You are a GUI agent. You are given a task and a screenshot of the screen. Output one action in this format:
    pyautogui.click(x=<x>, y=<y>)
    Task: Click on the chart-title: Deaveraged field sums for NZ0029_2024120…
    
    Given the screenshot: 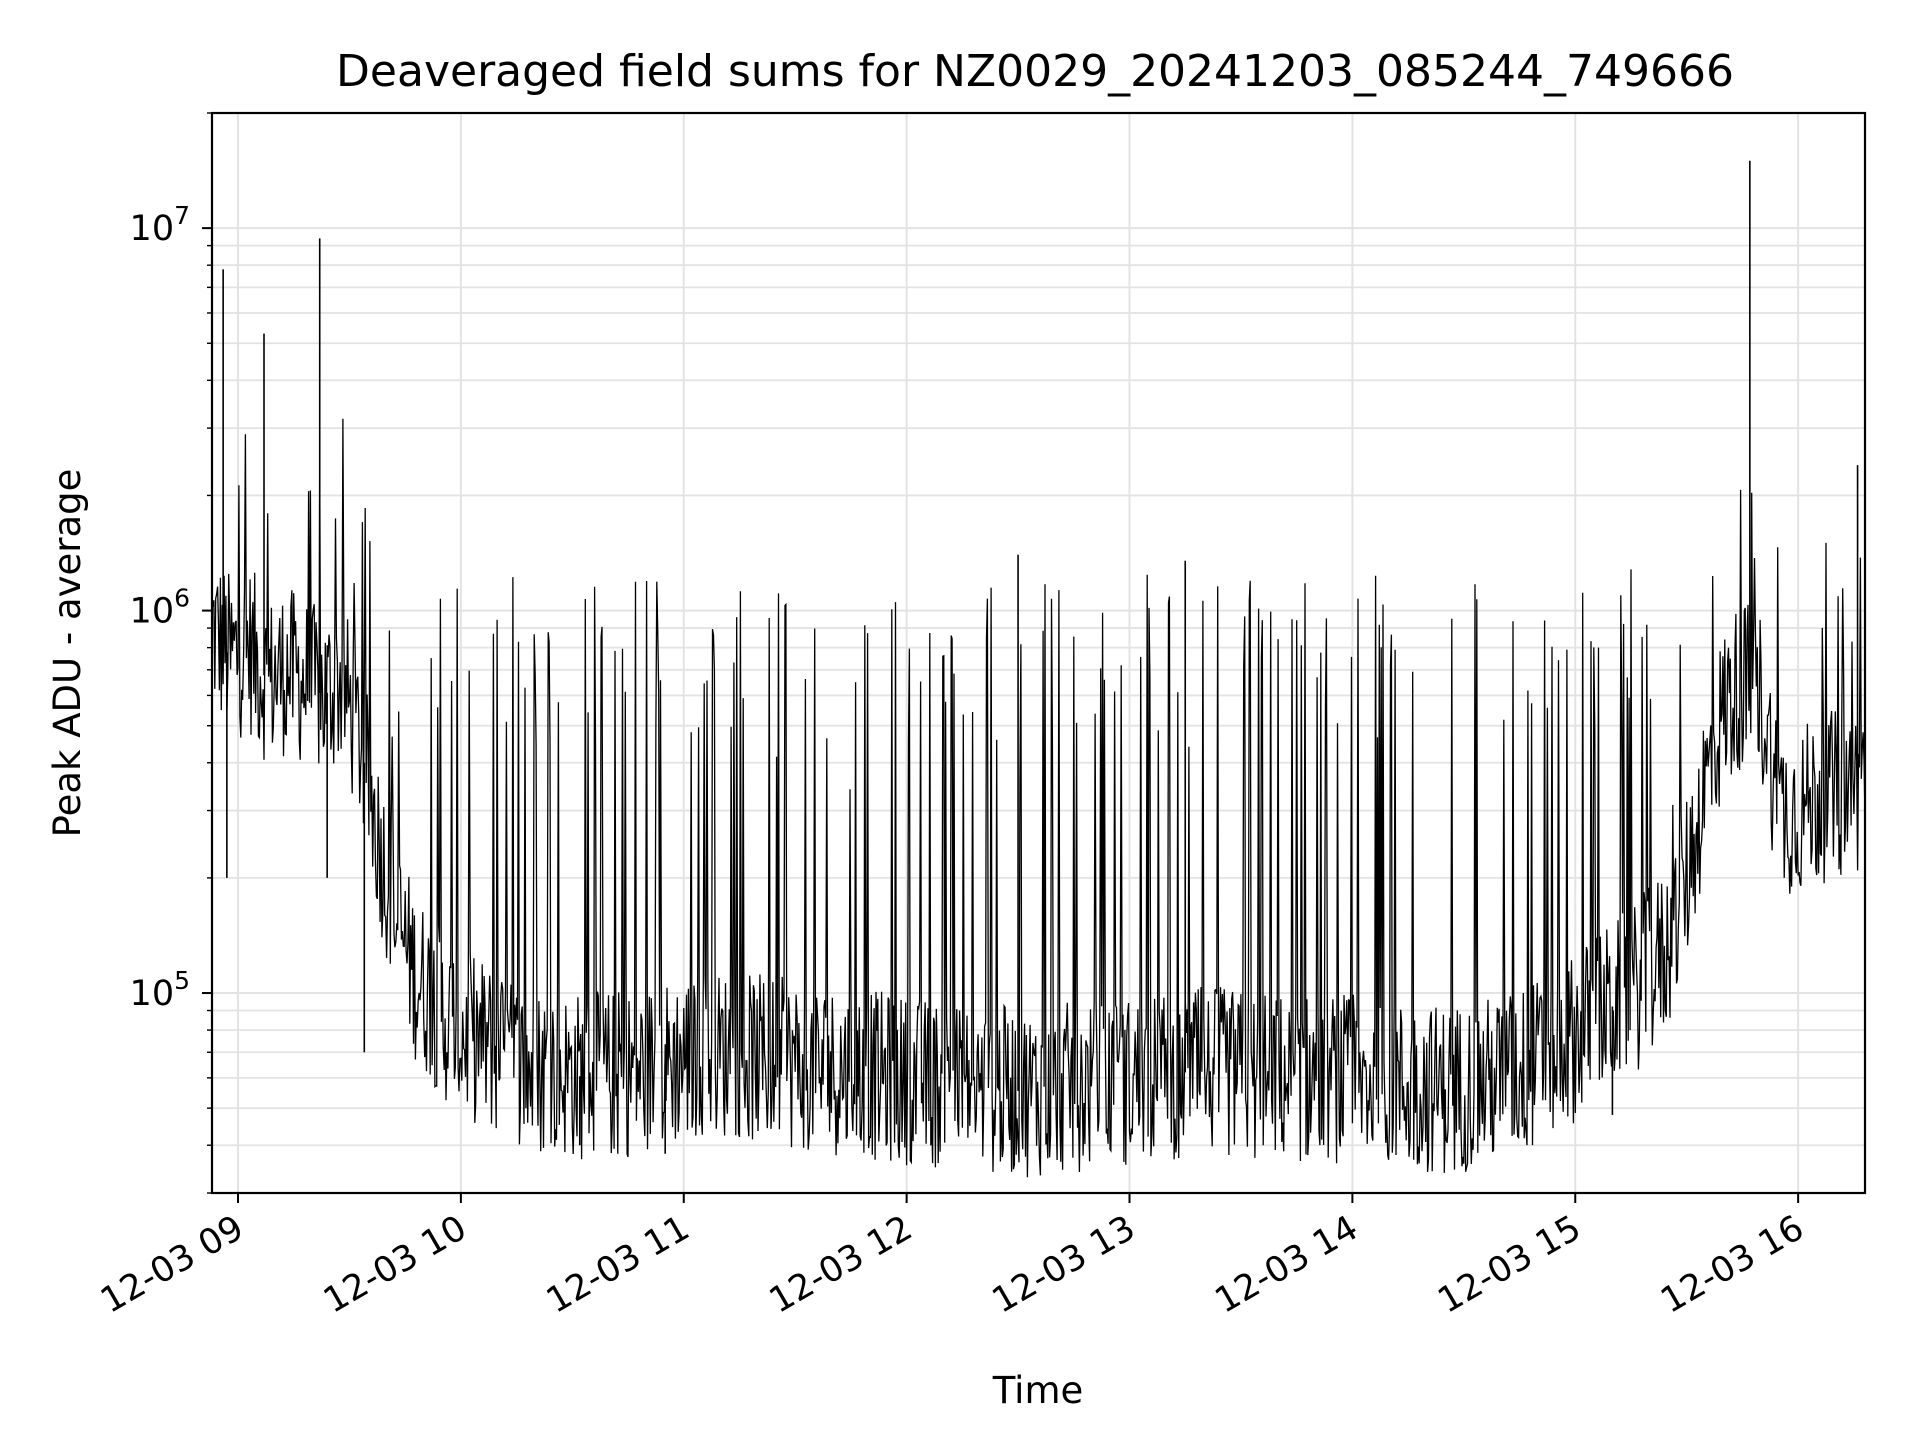 What is the action you would take?
    pyautogui.click(x=1035, y=71)
    